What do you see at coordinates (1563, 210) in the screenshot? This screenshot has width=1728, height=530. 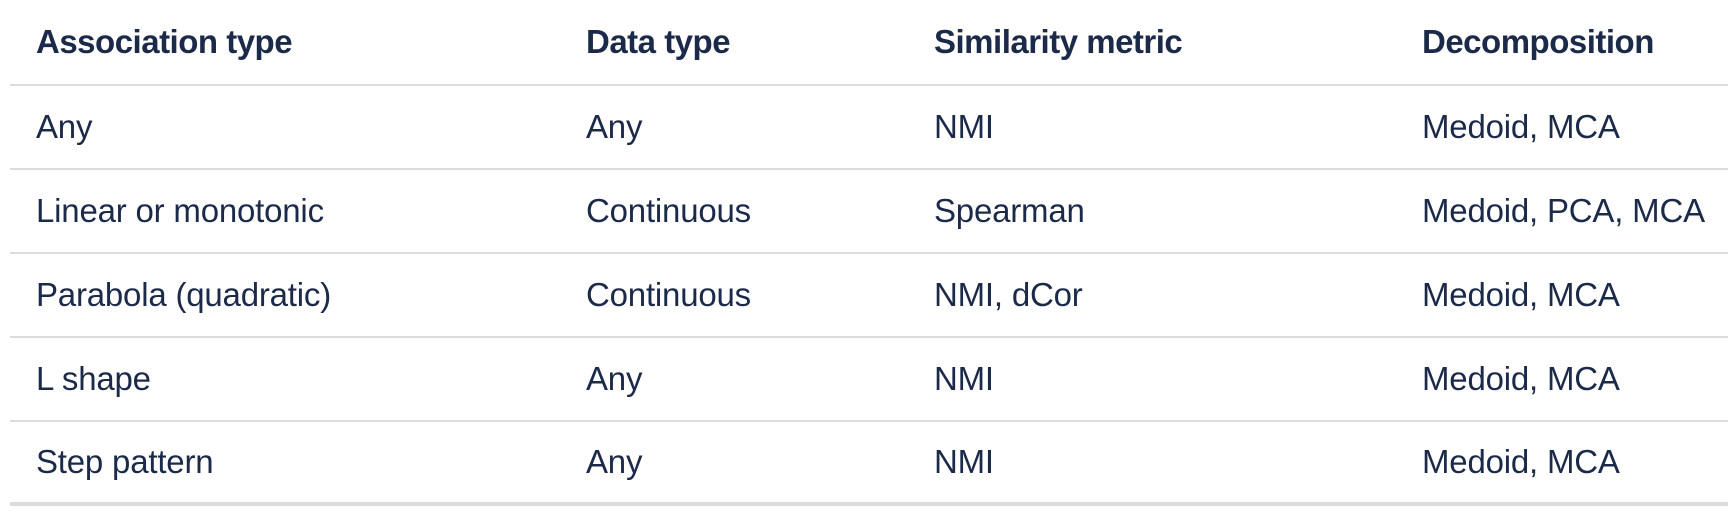 I see `cell-decomposition: Medoid, PCA, MCA` at bounding box center [1563, 210].